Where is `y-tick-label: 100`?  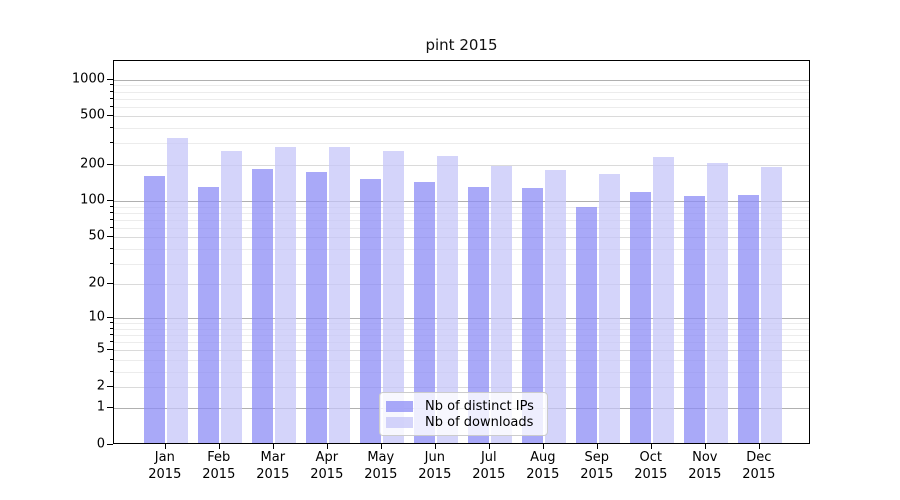
y-tick-label: 100 is located at coordinates (92, 200).